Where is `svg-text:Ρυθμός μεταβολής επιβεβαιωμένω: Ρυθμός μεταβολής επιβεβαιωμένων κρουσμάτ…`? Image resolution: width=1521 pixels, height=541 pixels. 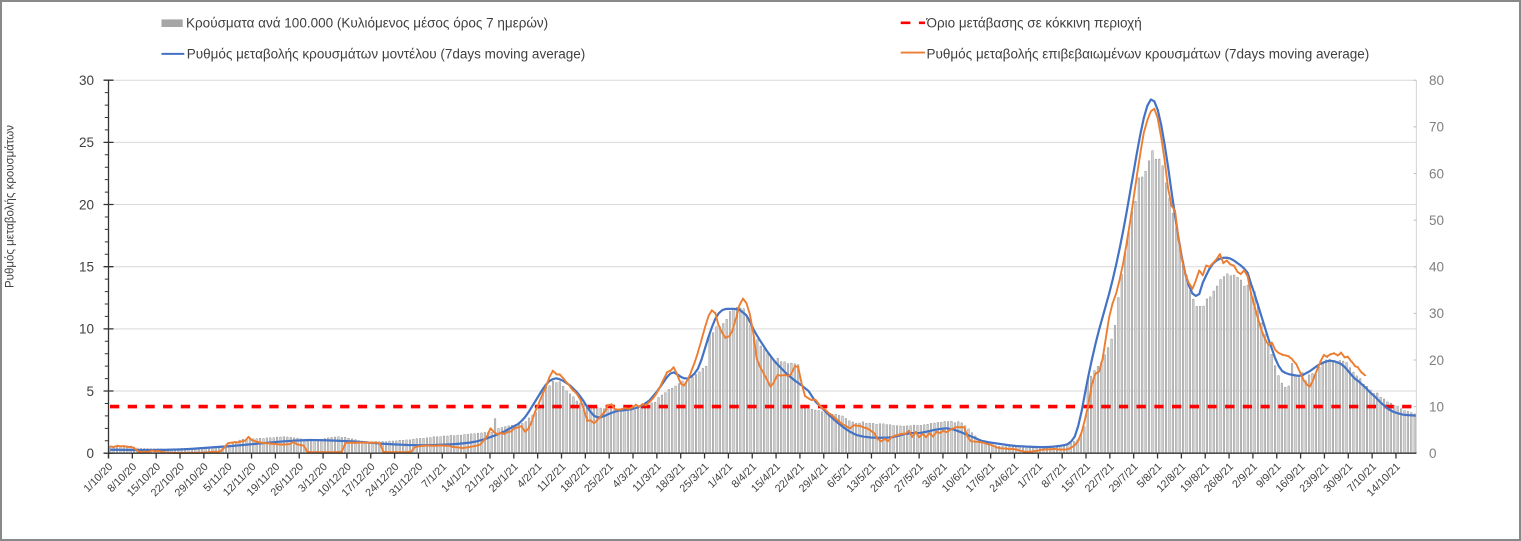 svg-text:Ρυθμός μεταβολής επιβεβαιωμένω: Ρυθμός μεταβολής επιβεβαιωμένων κρουσμάτ… is located at coordinates (1148, 54).